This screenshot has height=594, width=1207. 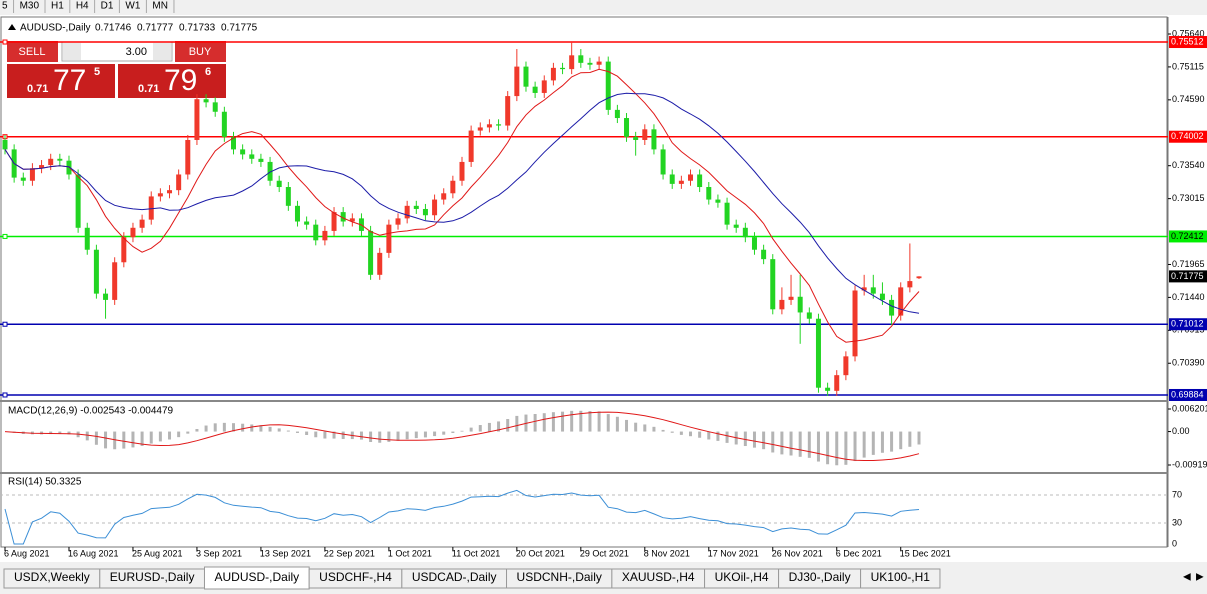 What do you see at coordinates (820, 577) in the screenshot?
I see `tab-label: DJ30-,Daily` at bounding box center [820, 577].